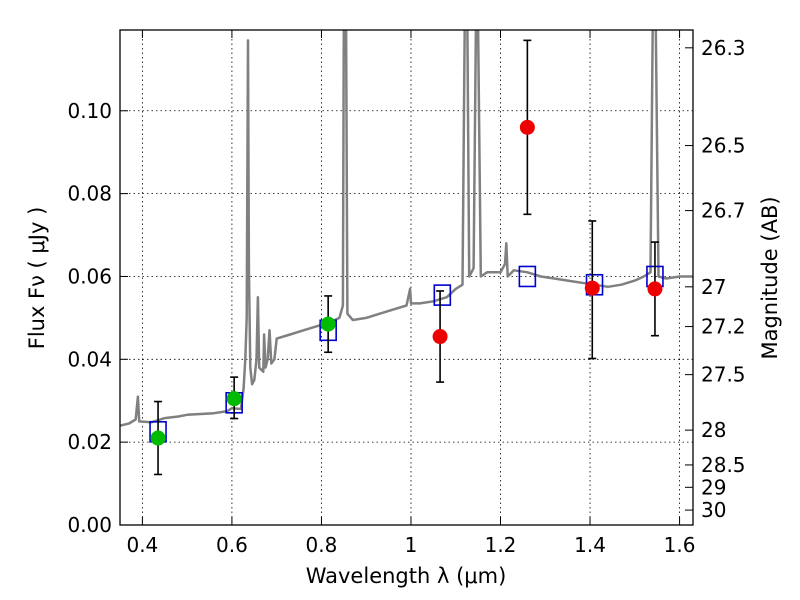 The height and width of the screenshot is (600, 800). I want to click on y2-tick-label: 26.5, so click(723, 146).